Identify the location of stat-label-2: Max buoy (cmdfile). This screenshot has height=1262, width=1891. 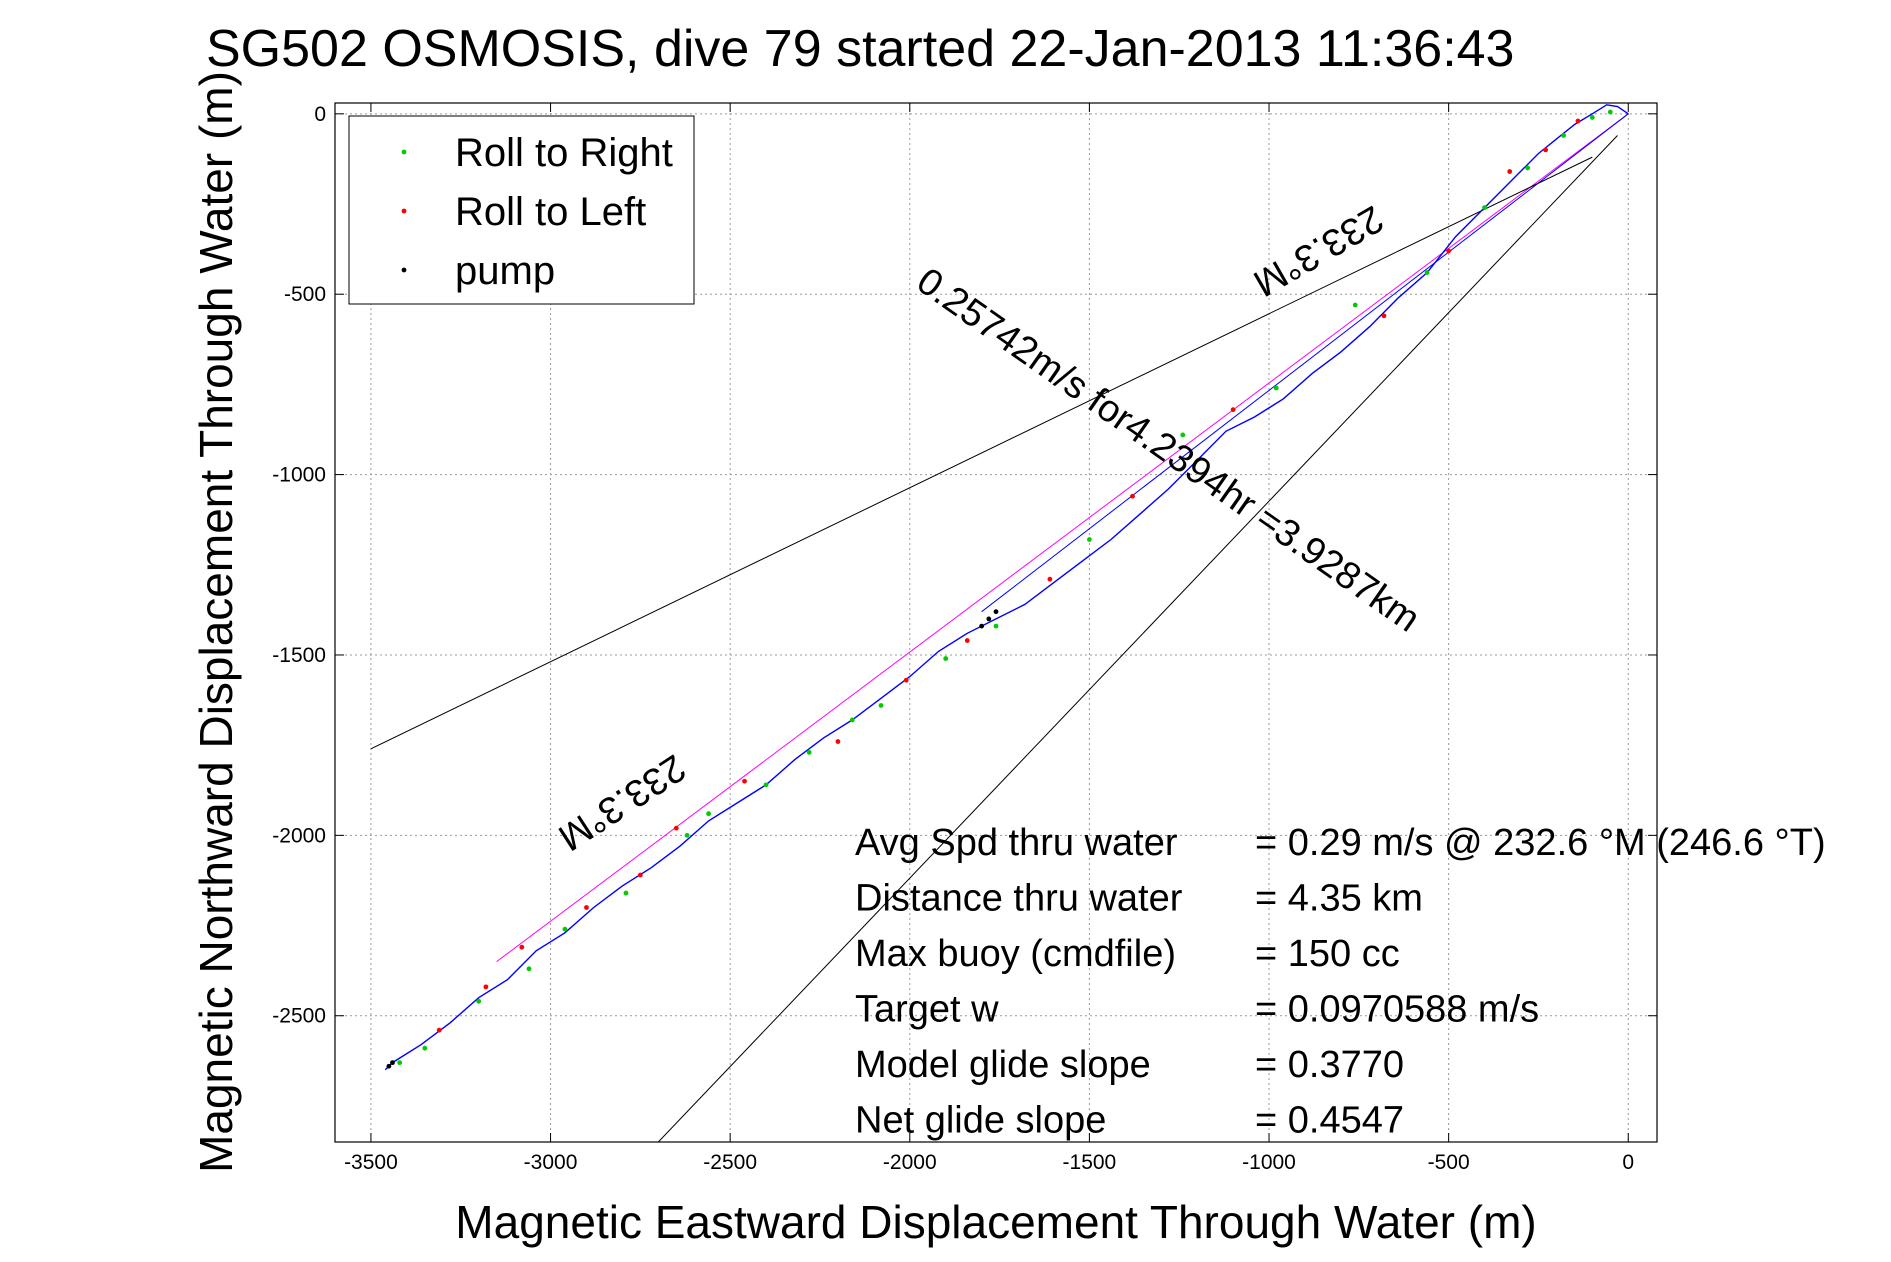
(1015, 954).